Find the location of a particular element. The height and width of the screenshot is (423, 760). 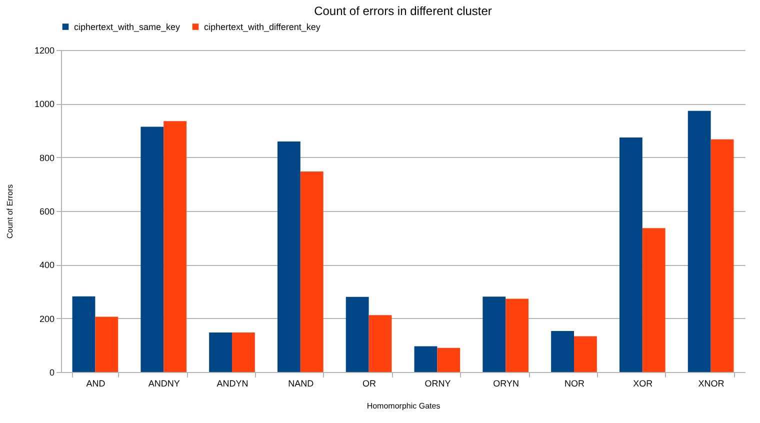

x-tick-label: NOR is located at coordinates (574, 383).